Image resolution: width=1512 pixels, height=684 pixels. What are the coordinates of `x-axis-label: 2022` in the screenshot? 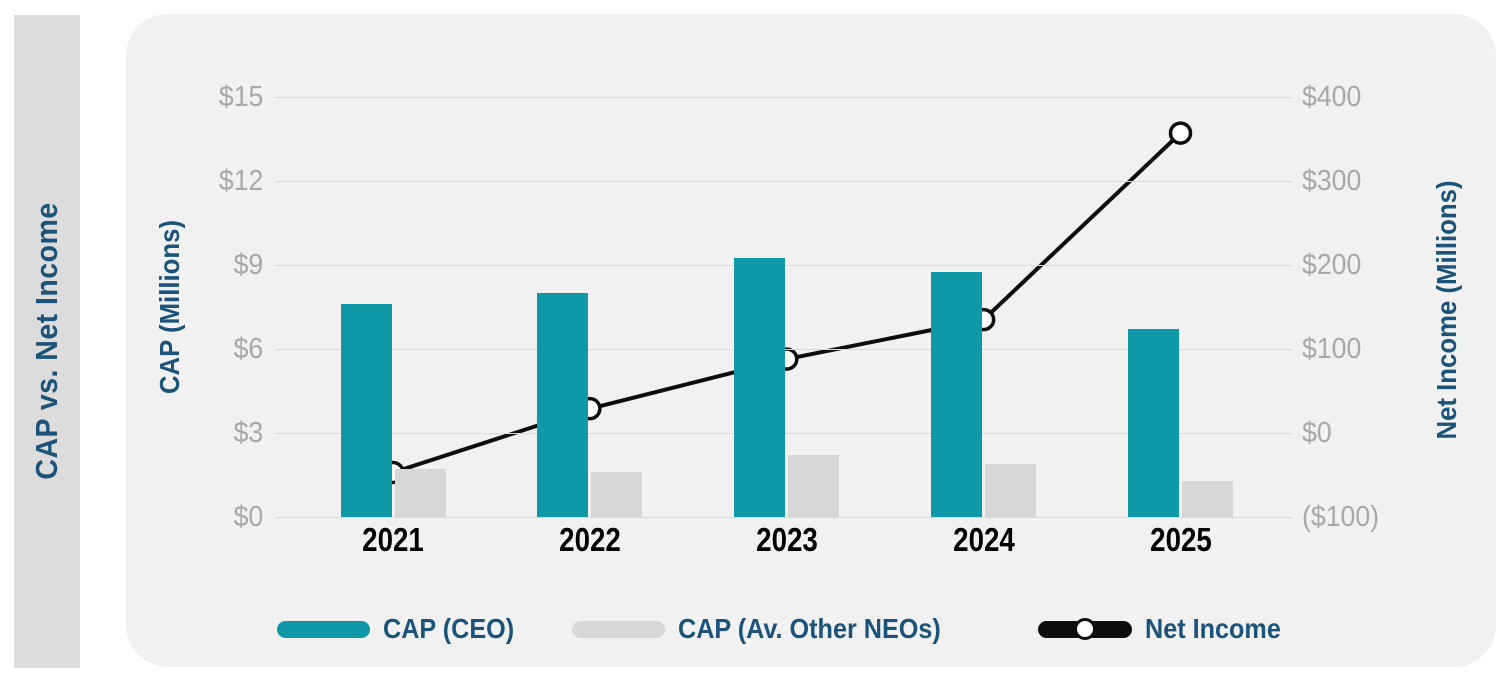 It's located at (590, 539).